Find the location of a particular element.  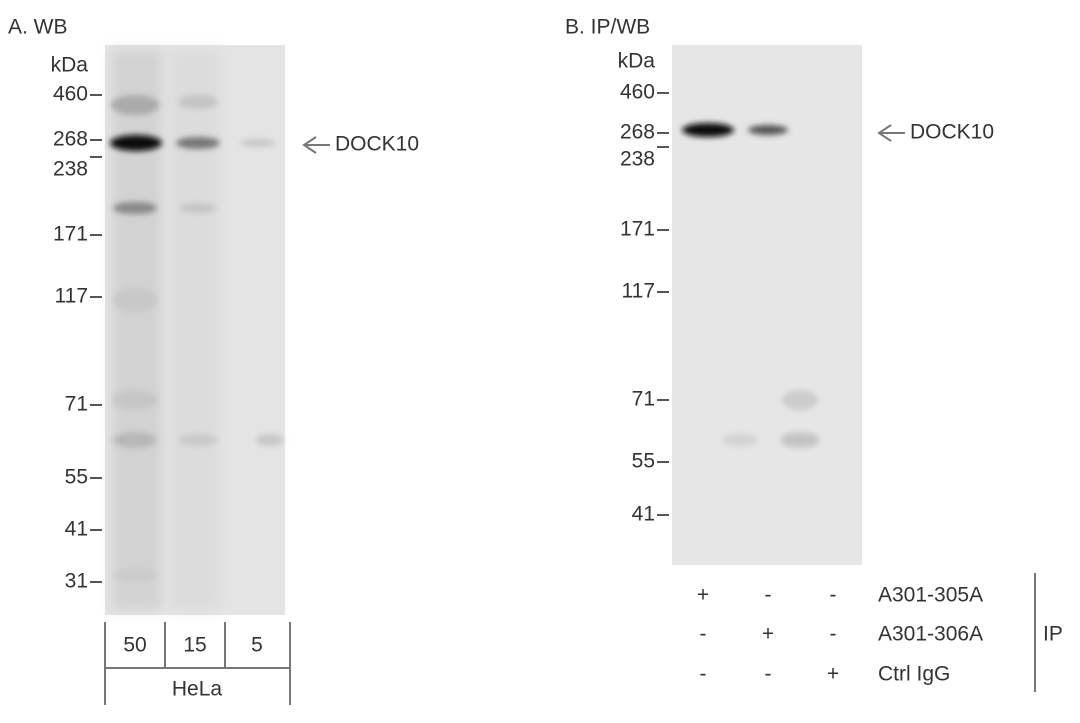

sample-label: HeLa is located at coordinates (197, 689).